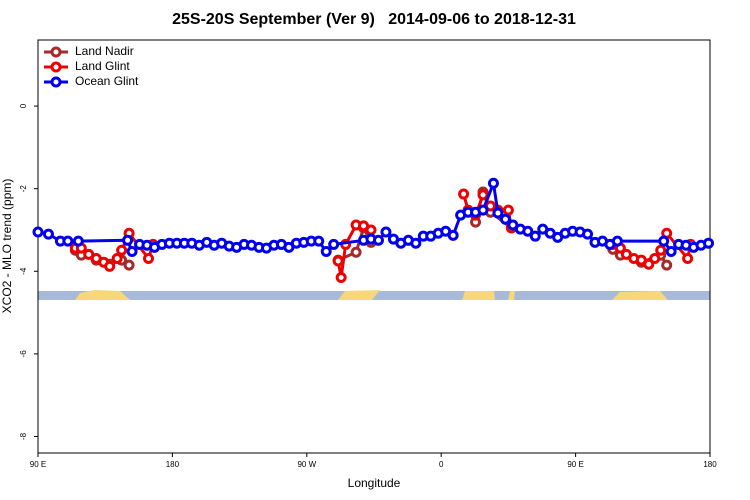  I want to click on y-tick-label: -2, so click(23, 189).